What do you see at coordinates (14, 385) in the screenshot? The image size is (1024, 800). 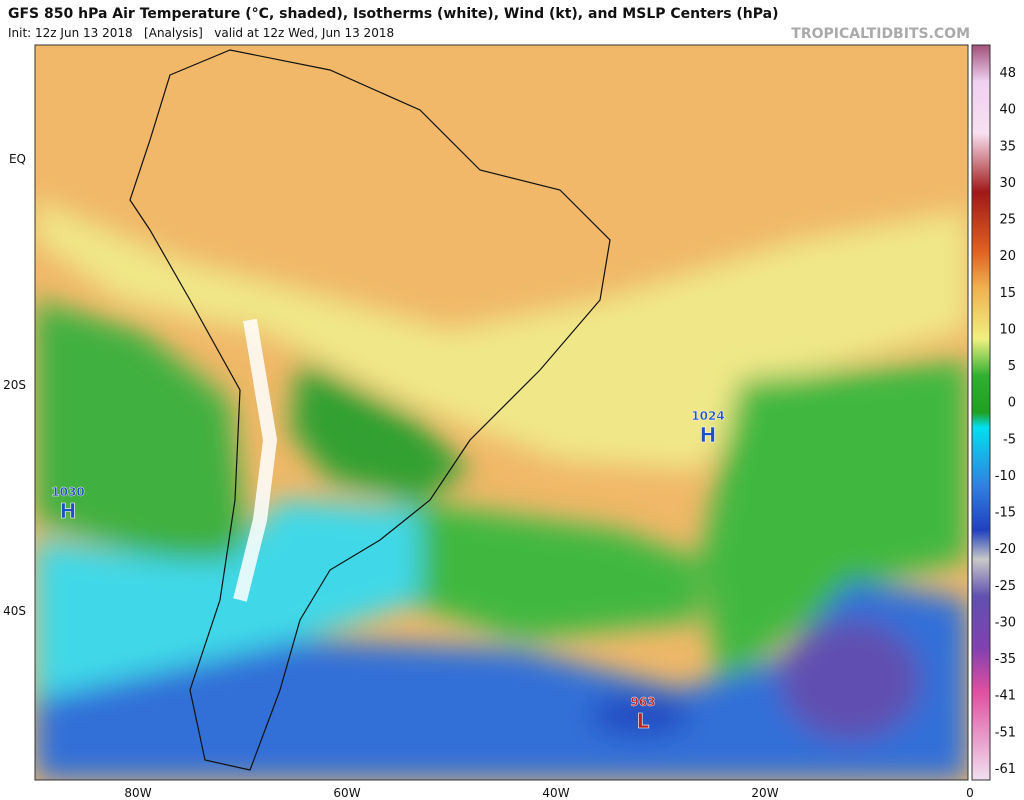 I see `latitude-label: 20S` at bounding box center [14, 385].